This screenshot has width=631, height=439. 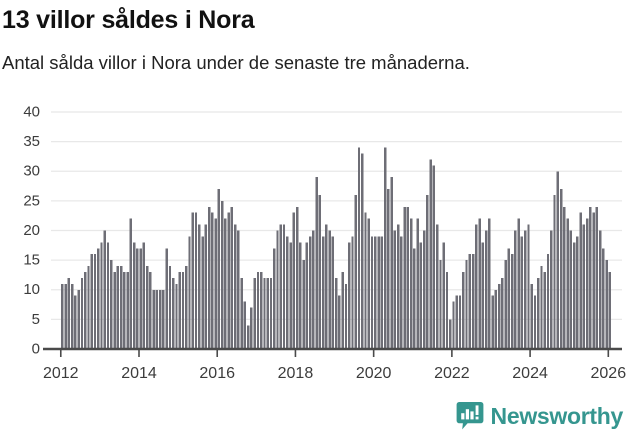 What do you see at coordinates (332, 352) in the screenshot?
I see `axis-group` at bounding box center [332, 352].